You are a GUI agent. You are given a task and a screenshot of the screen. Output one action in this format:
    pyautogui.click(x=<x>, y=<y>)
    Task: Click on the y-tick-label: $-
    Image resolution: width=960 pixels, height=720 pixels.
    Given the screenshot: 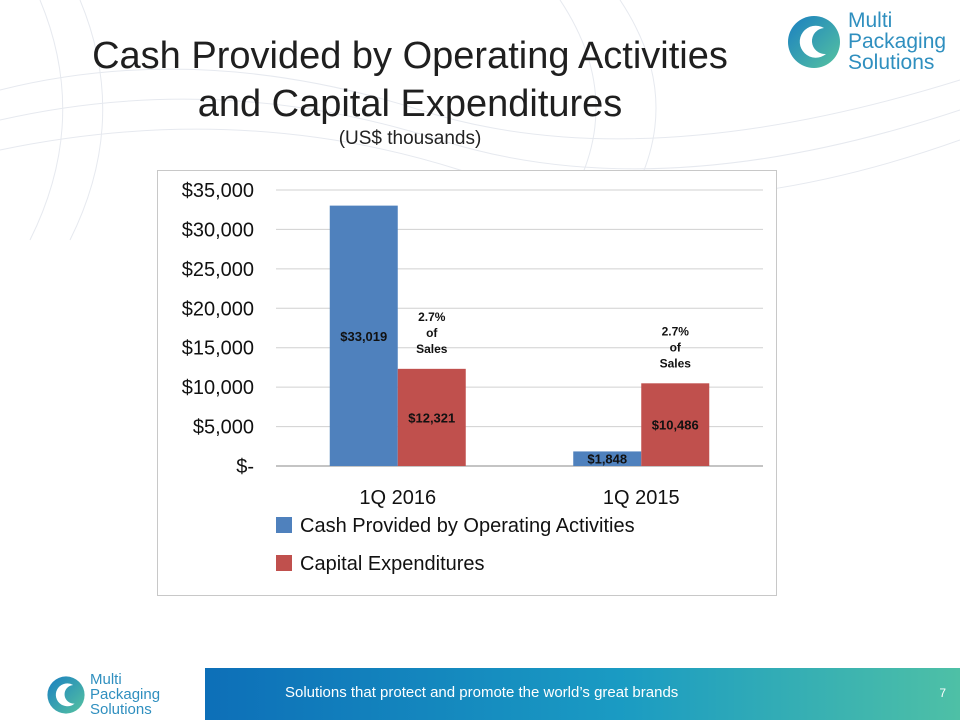 What is the action you would take?
    pyautogui.click(x=245, y=467)
    